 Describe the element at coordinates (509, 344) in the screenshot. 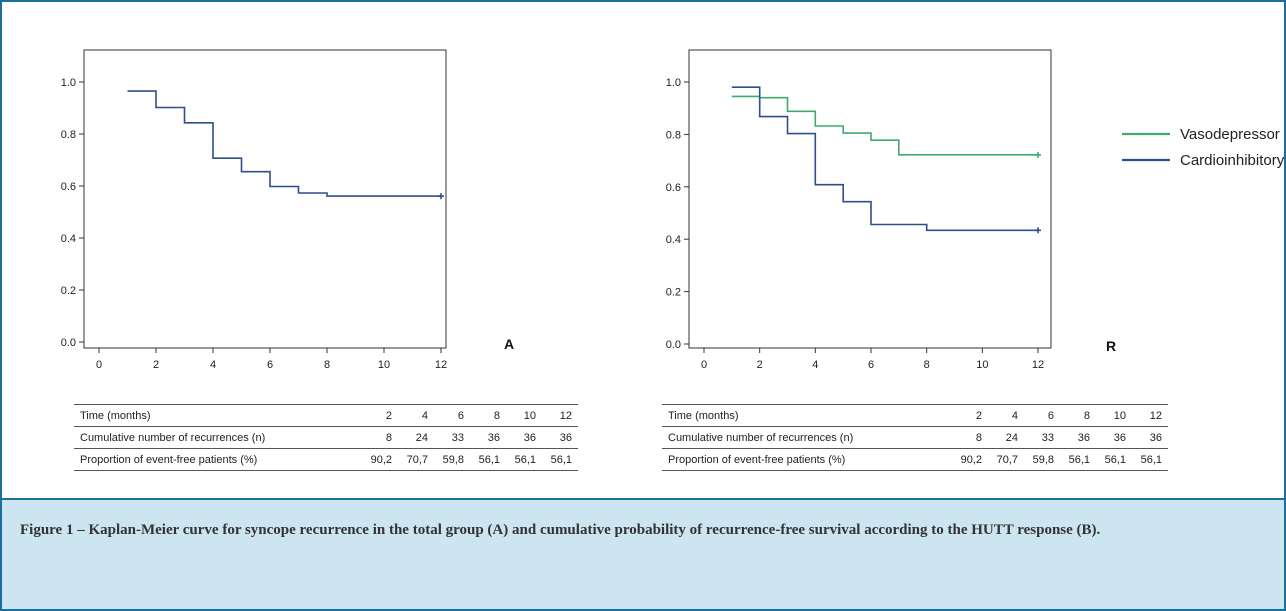

I see `panel-label: A` at that location.